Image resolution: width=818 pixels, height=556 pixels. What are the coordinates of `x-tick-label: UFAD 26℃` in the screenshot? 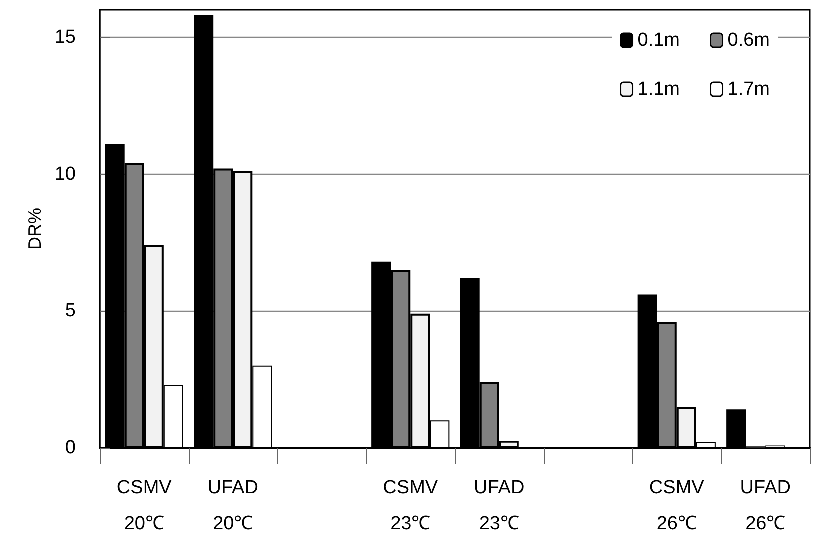 It's located at (765, 506).